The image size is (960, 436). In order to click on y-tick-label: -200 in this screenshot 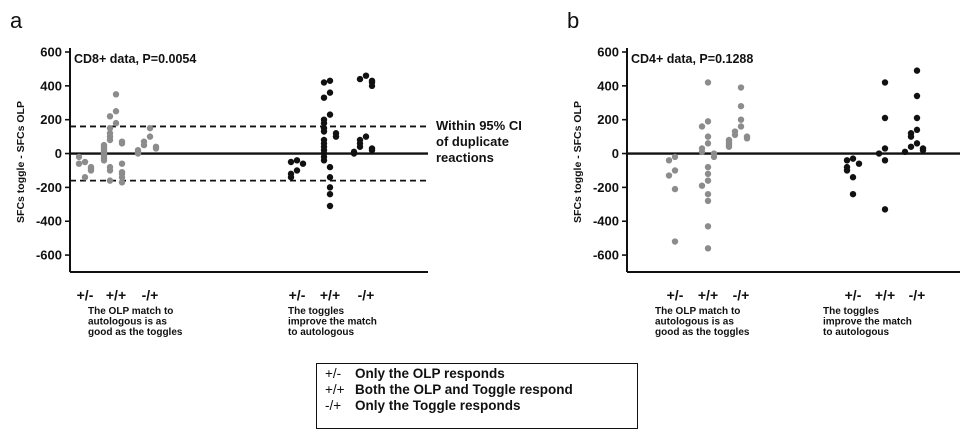, I will do `click(49, 187)`.